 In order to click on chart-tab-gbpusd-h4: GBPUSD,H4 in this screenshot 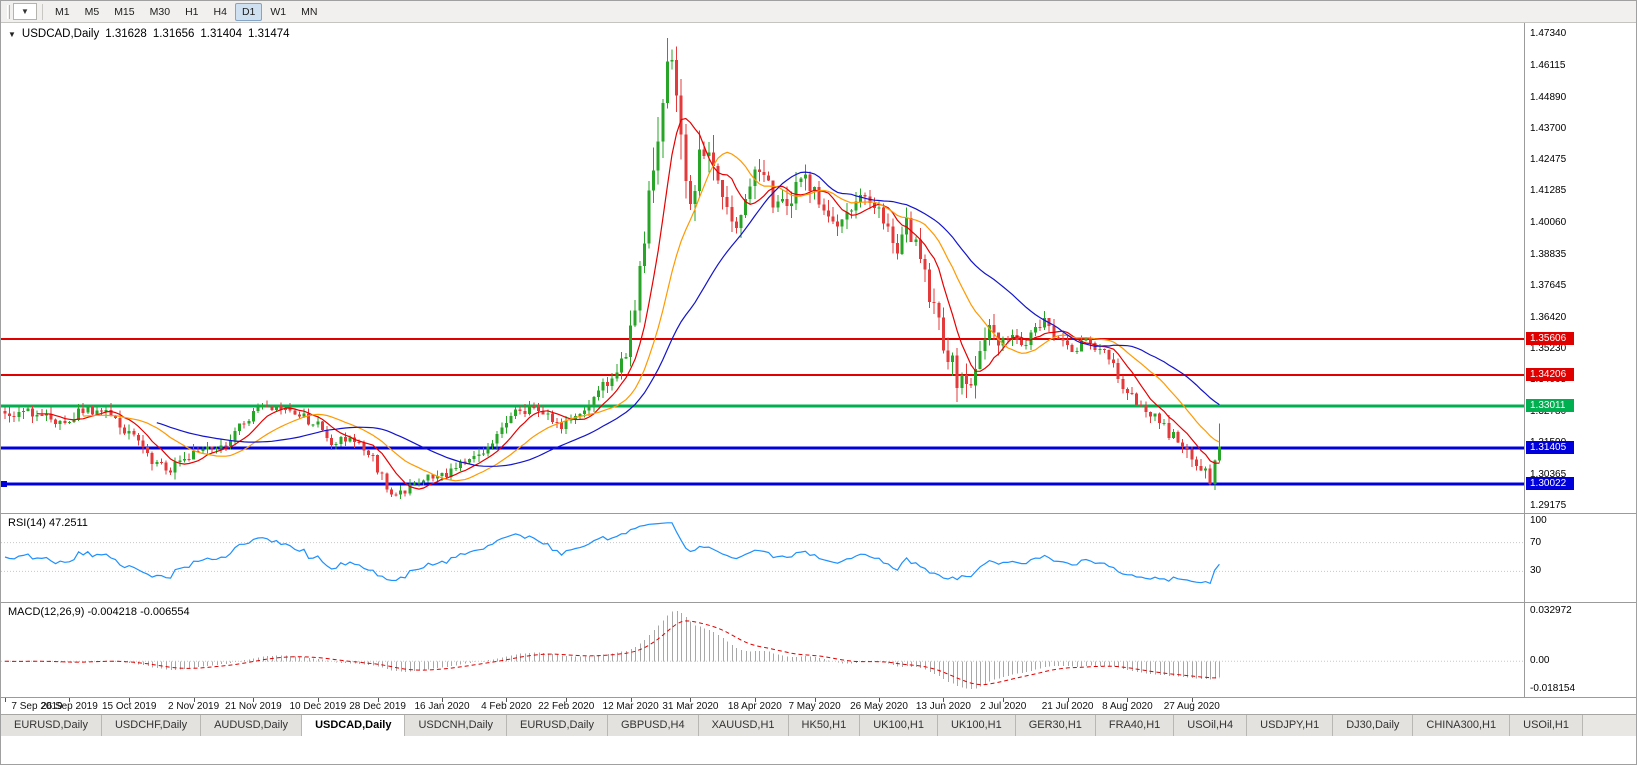, I will do `click(653, 725)`.